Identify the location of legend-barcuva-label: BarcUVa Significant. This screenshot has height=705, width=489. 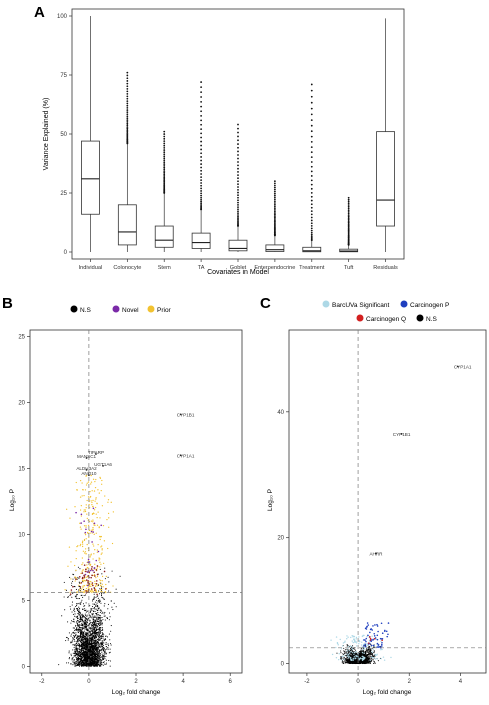
(361, 305).